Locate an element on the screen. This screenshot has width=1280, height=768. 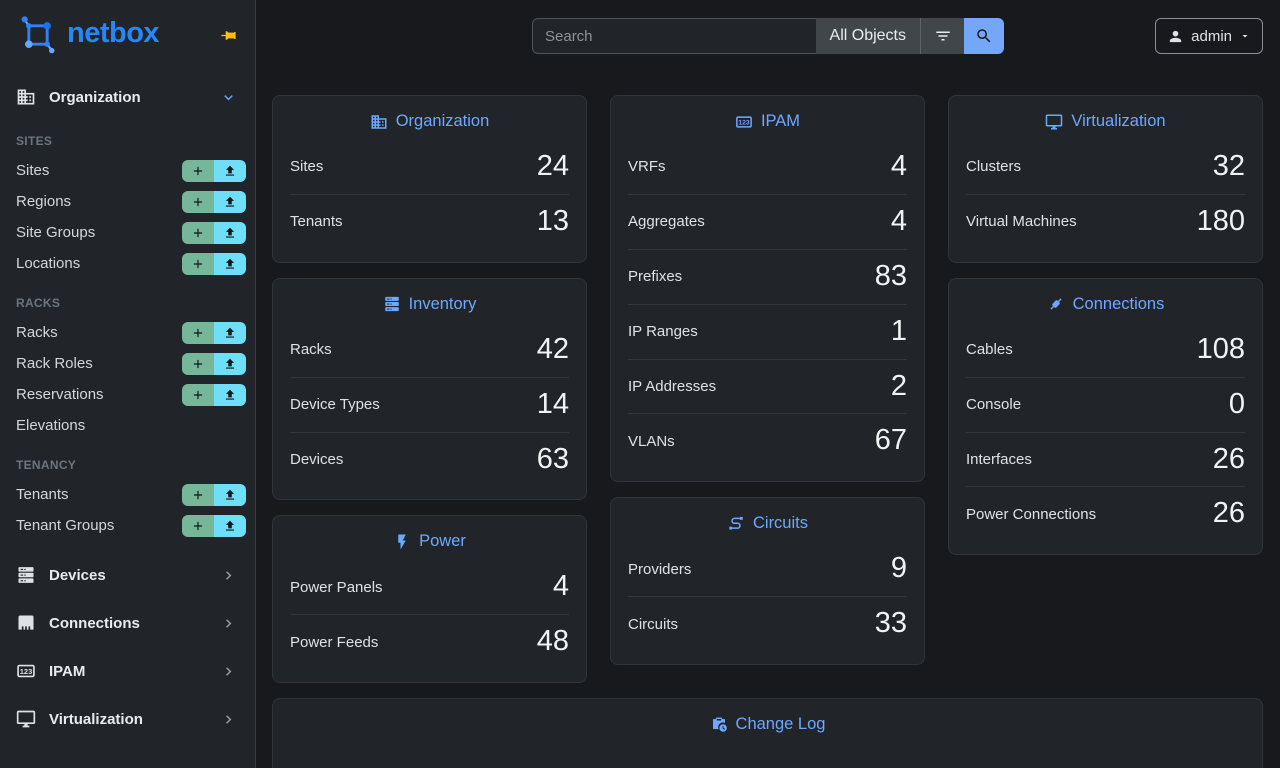
list-item: Circuits 33 is located at coordinates (767, 624).